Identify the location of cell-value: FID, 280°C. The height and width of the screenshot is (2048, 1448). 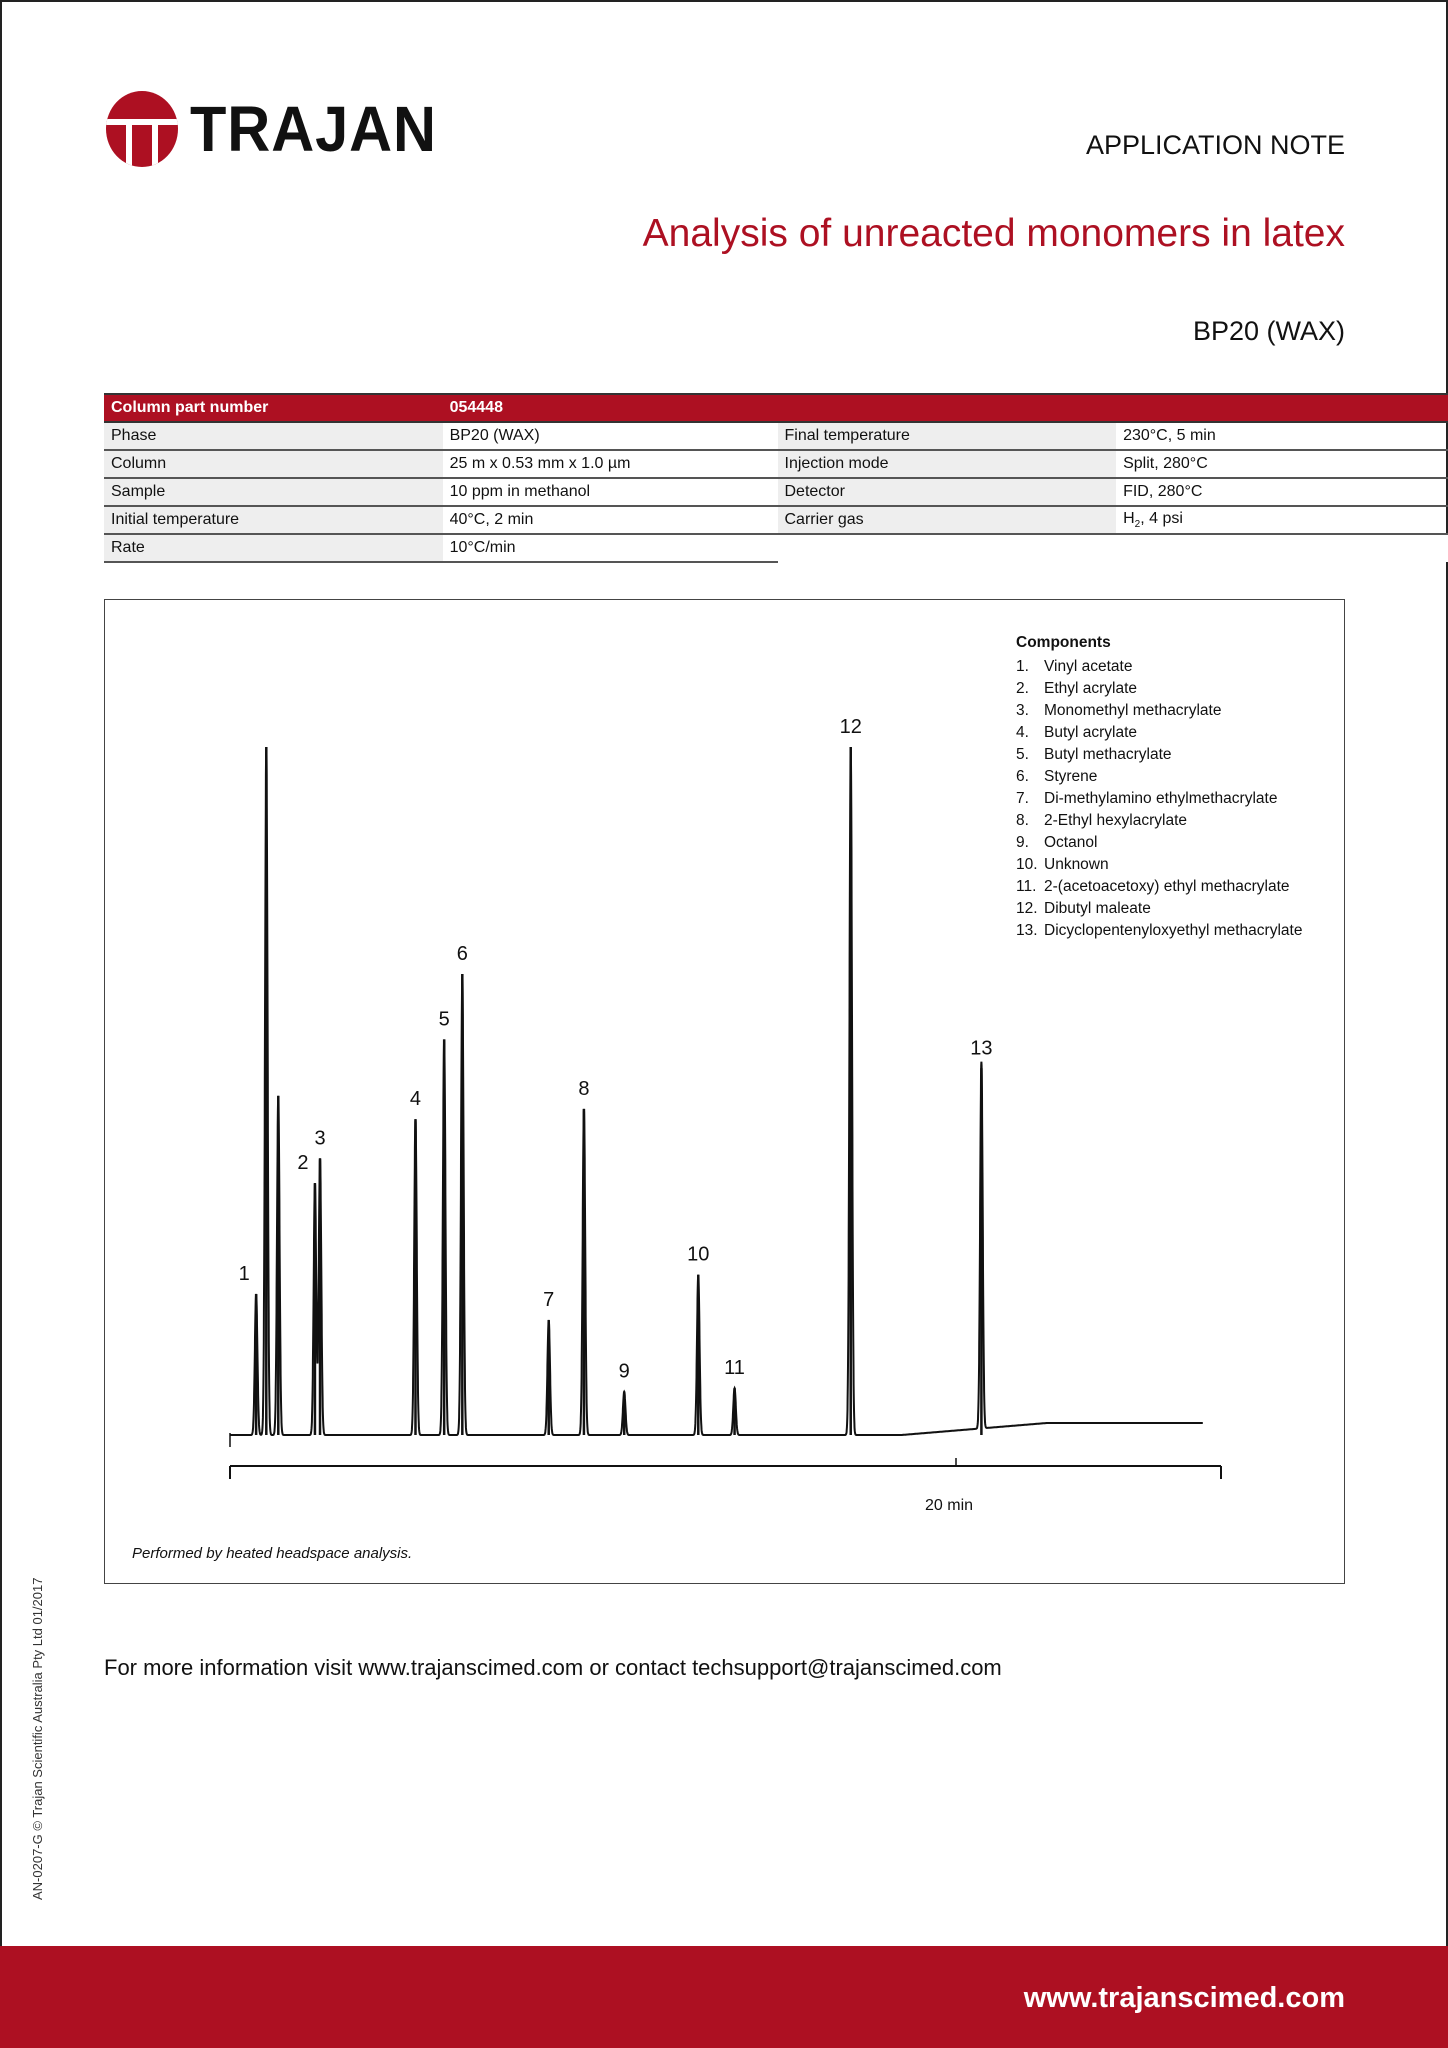
(1282, 492).